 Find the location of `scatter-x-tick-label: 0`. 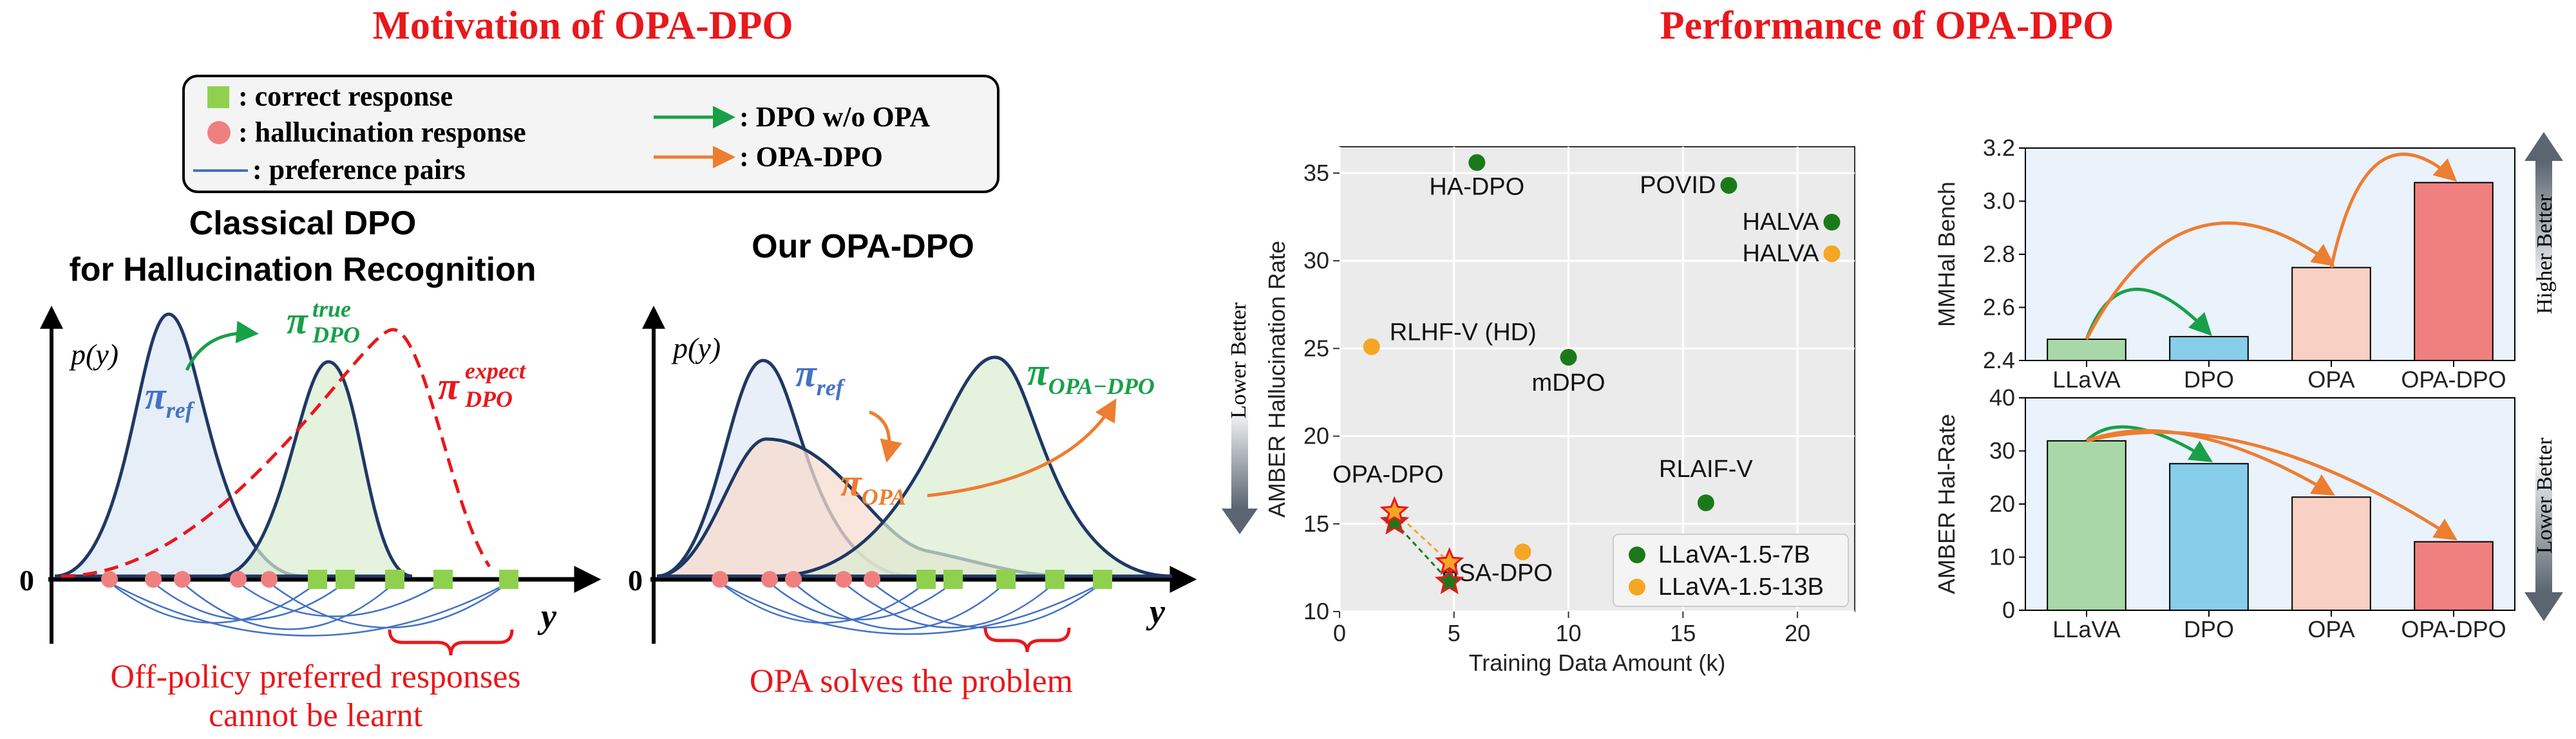

scatter-x-tick-label: 0 is located at coordinates (1339, 633).